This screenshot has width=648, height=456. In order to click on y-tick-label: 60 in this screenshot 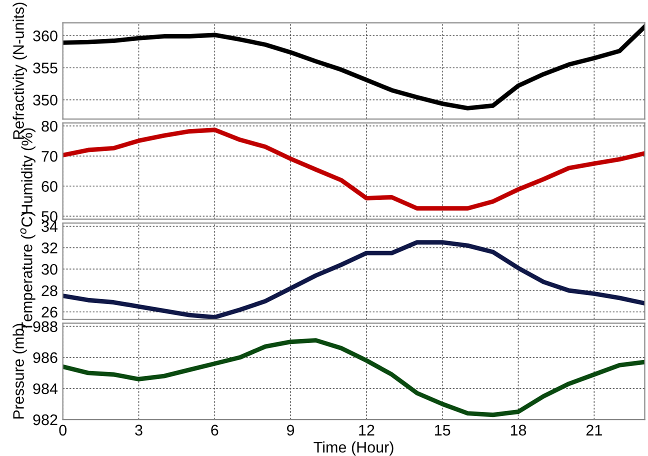, I will do `click(50, 186)`.